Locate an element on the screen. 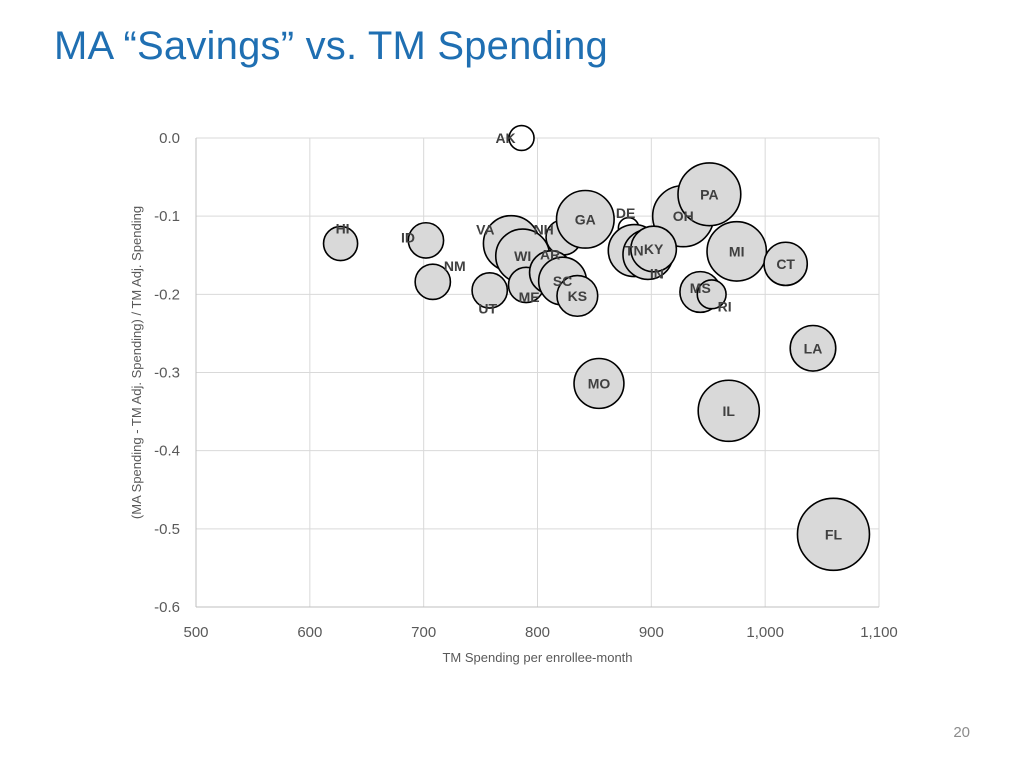 The height and width of the screenshot is (768, 1024). bubble-label-va: VA is located at coordinates (485, 230).